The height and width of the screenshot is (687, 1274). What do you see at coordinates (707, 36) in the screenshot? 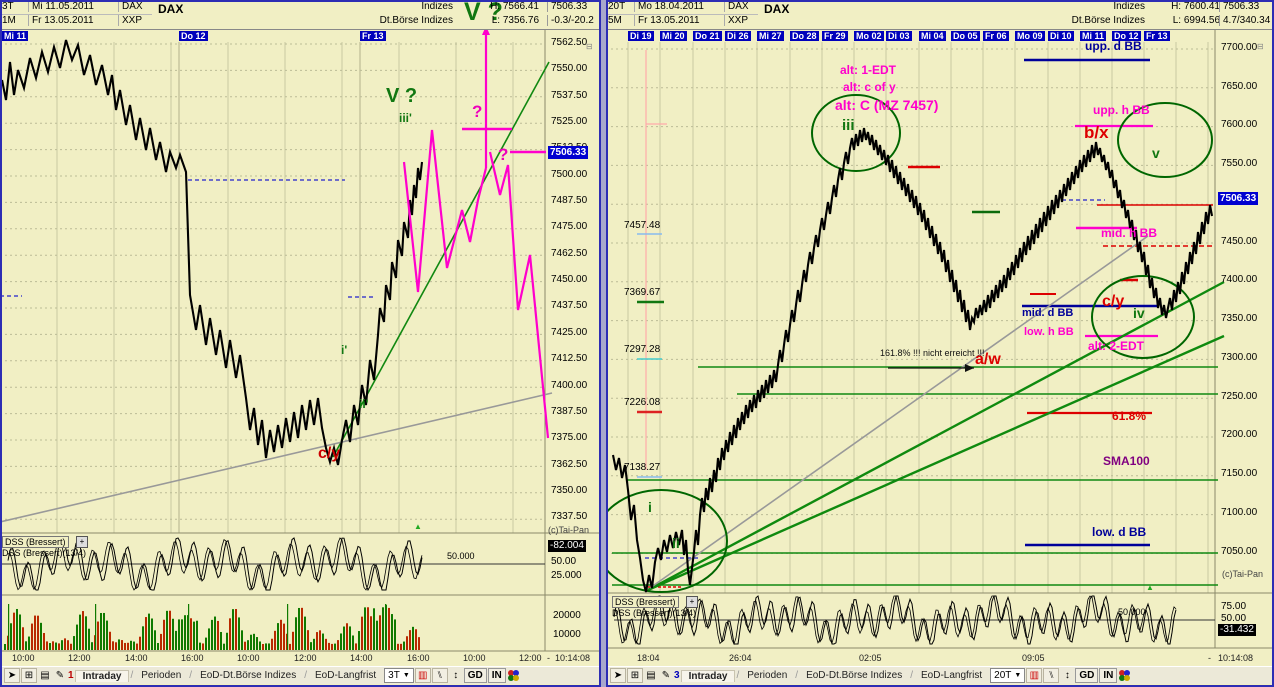
I see `date-label: Do 21` at bounding box center [707, 36].